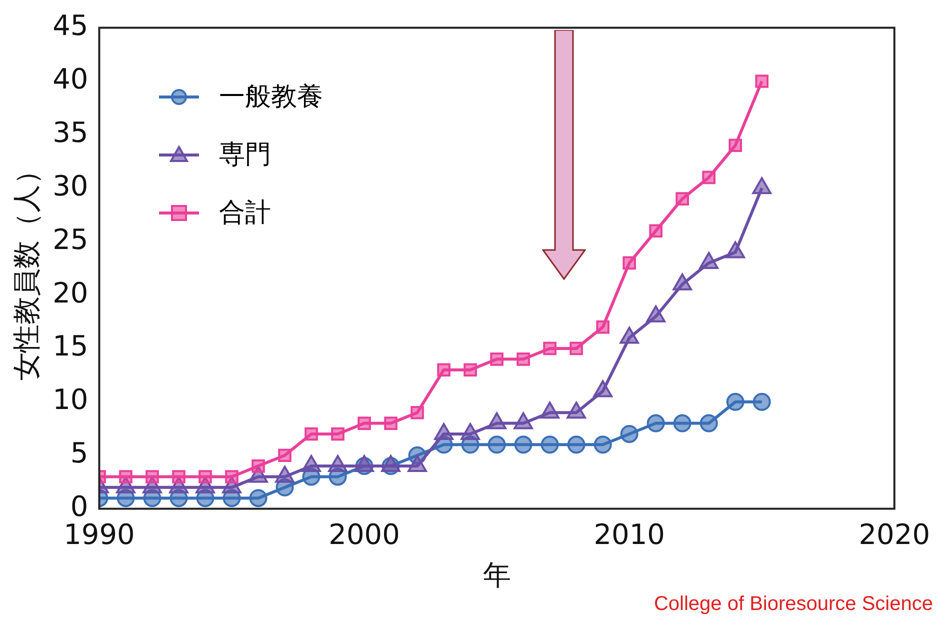  I want to click on y-tick-label: 45, so click(70, 25).